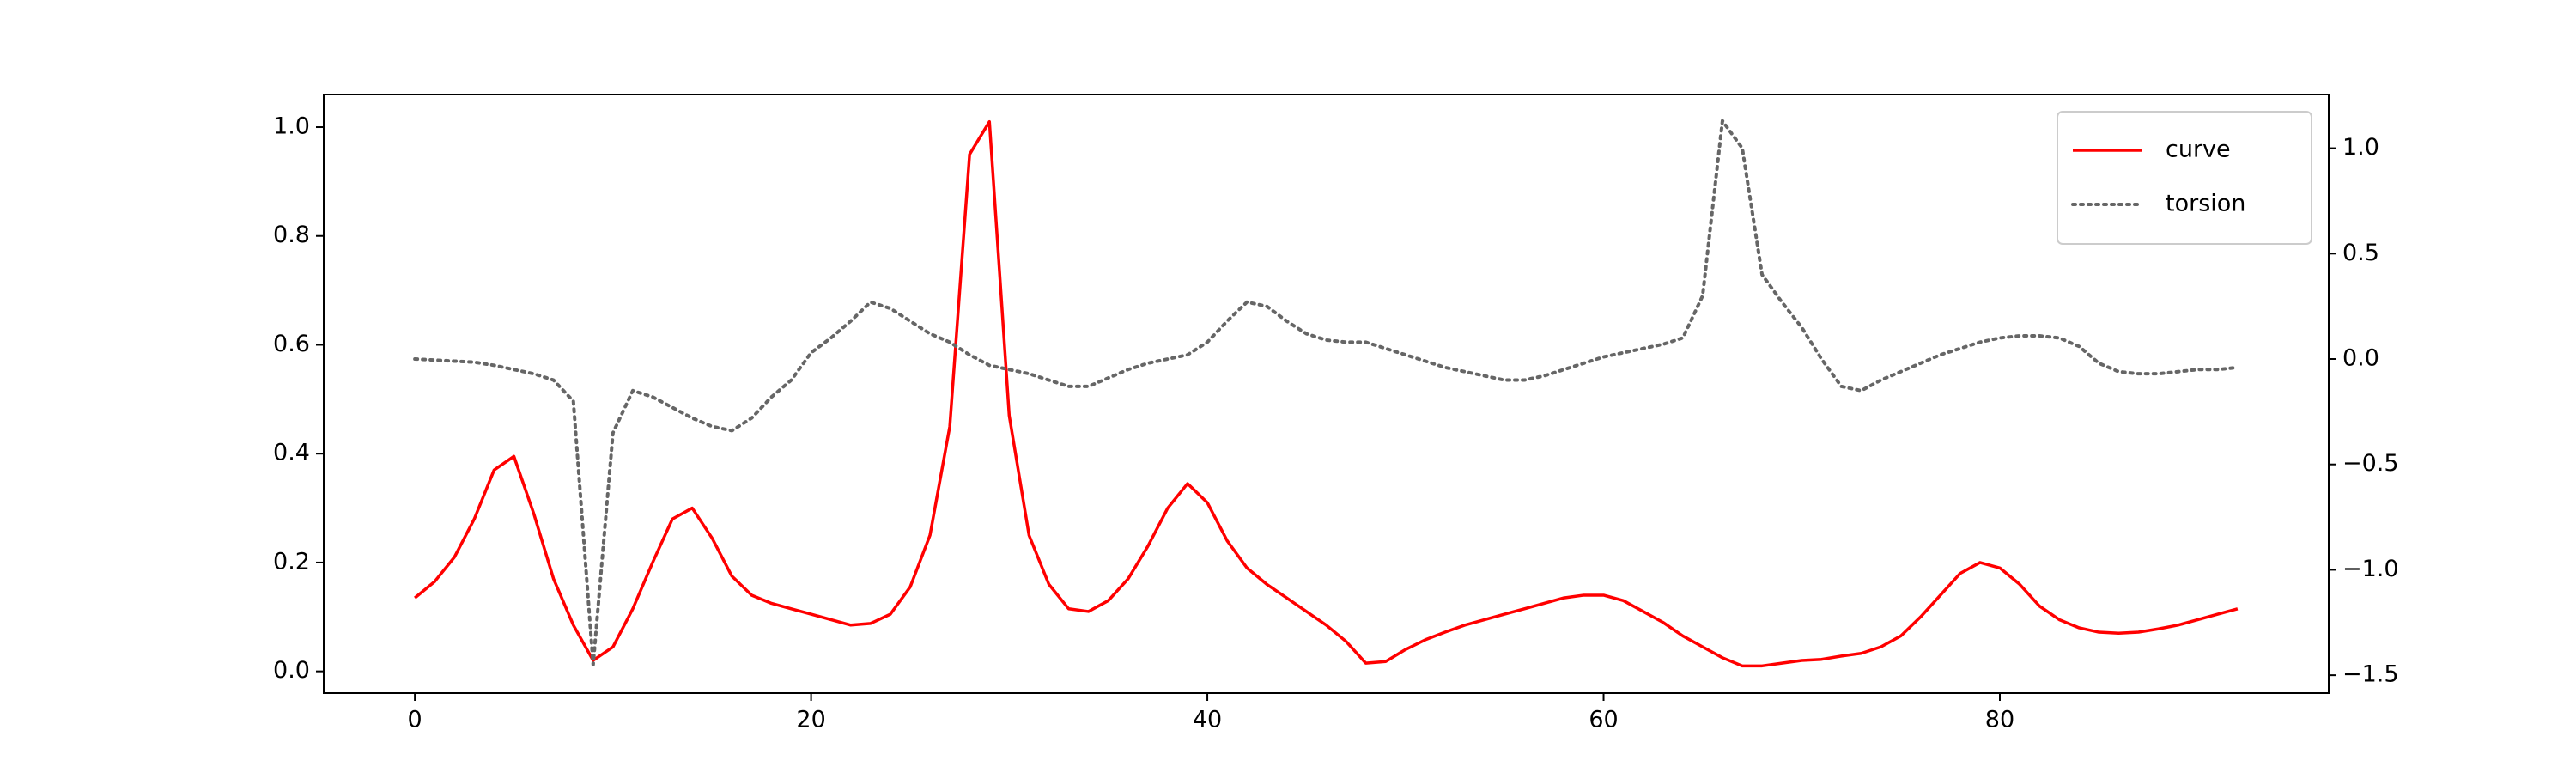 Image resolution: width=2576 pixels, height=773 pixels. I want to click on y-tick-label: 0.0, so click(291, 670).